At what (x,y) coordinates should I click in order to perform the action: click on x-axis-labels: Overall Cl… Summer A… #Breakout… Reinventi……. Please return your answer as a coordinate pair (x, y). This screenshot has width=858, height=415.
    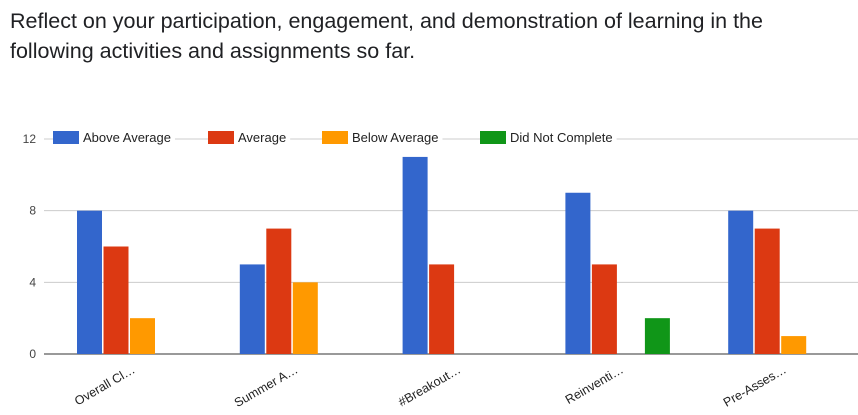
    Looking at the image, I should click on (430, 386).